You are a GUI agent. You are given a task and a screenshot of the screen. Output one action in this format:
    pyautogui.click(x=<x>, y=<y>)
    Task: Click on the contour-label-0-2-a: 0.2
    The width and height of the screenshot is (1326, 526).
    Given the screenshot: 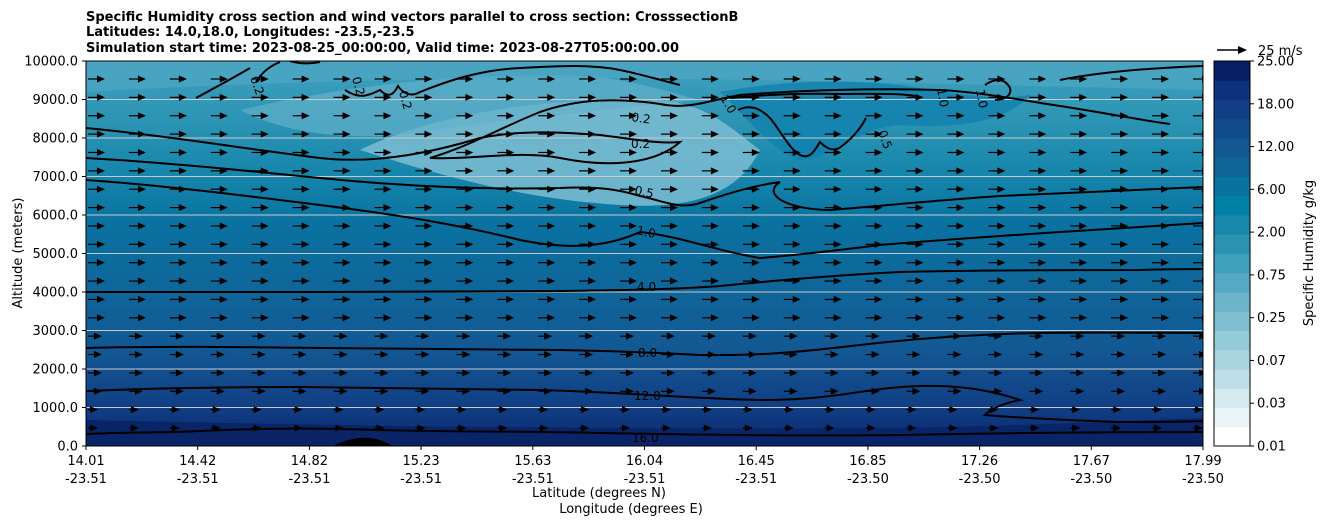 What is the action you would take?
    pyautogui.click(x=640, y=144)
    